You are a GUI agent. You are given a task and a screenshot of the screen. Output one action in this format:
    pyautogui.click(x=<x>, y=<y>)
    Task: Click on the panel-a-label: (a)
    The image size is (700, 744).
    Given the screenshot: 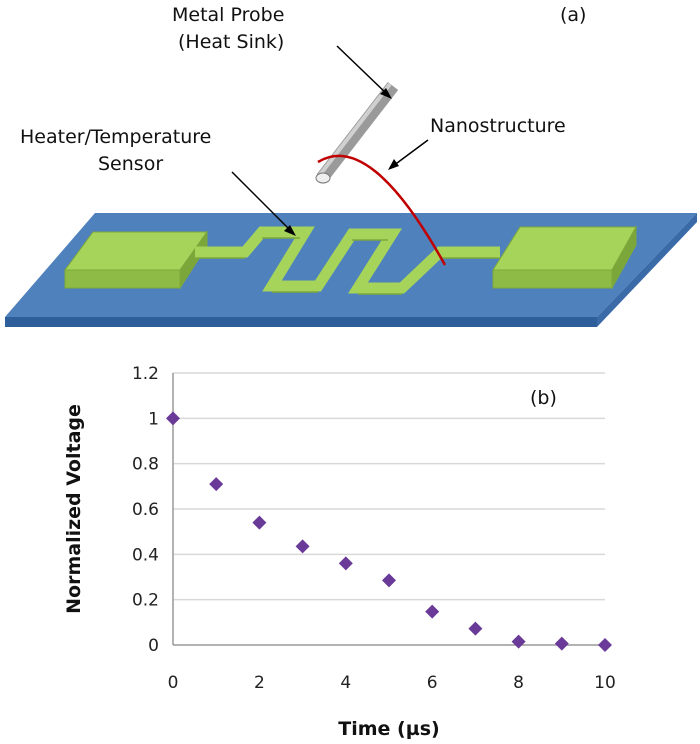 What is the action you would take?
    pyautogui.click(x=573, y=15)
    